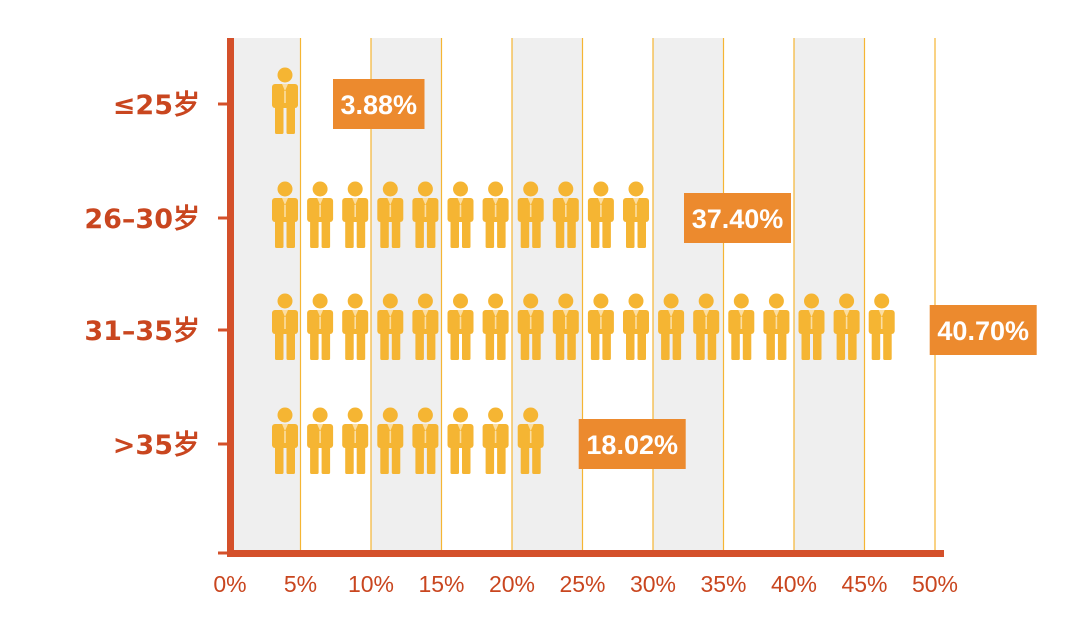 This screenshot has height=627, width=1080. Describe the element at coordinates (229, 584) in the screenshot. I see `x-tick-label: 0%` at that location.